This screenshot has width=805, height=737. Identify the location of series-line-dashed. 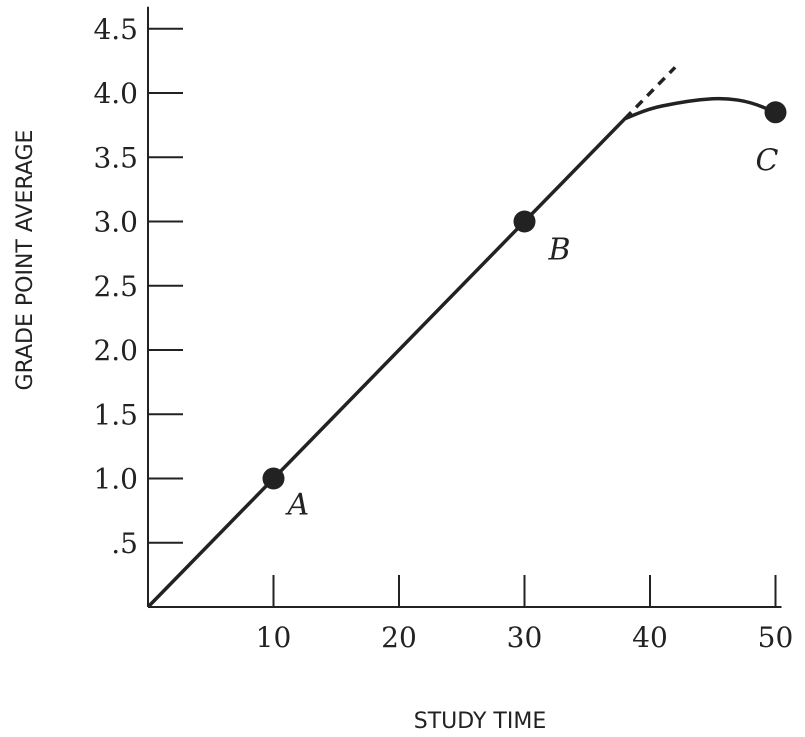
(650, 93).